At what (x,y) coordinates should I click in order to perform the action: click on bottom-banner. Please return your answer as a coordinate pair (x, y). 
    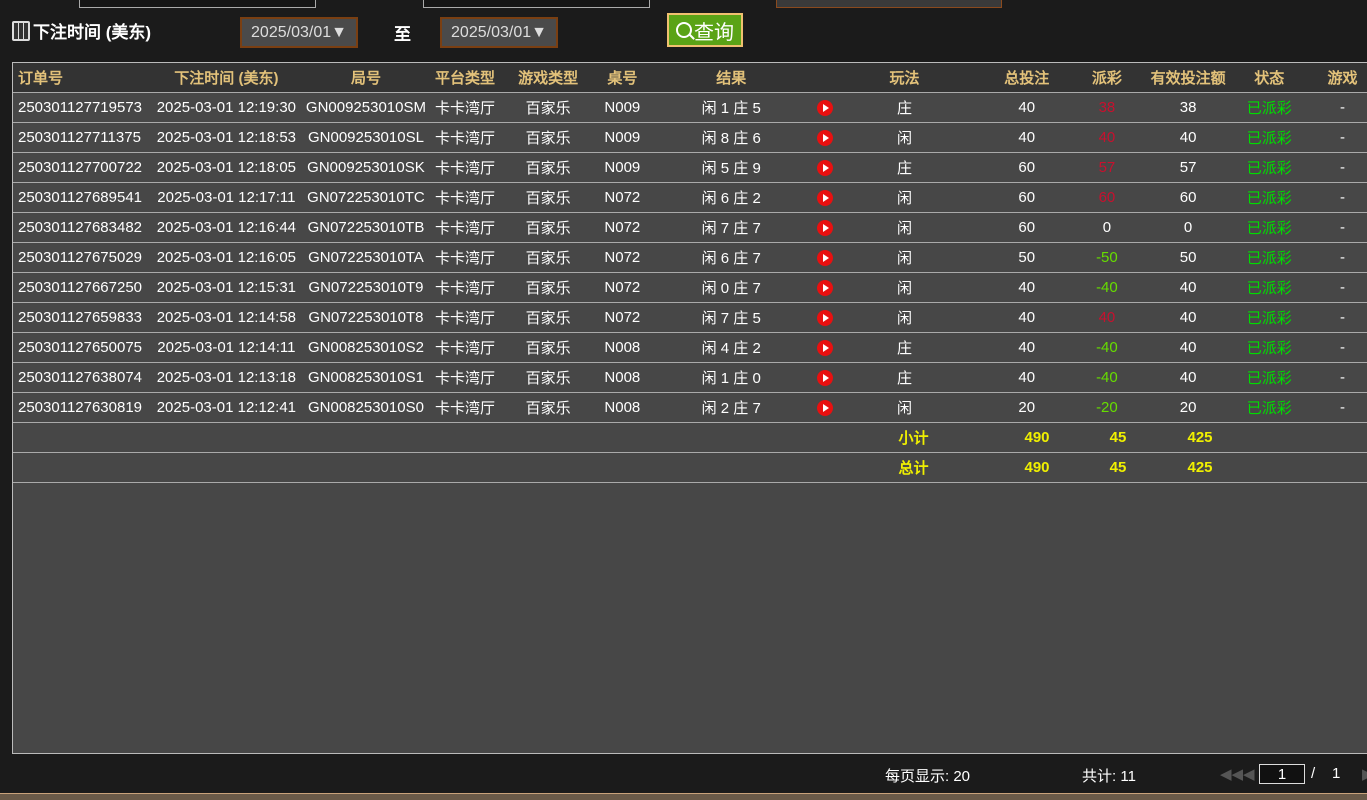
    Looking at the image, I should click on (683, 796).